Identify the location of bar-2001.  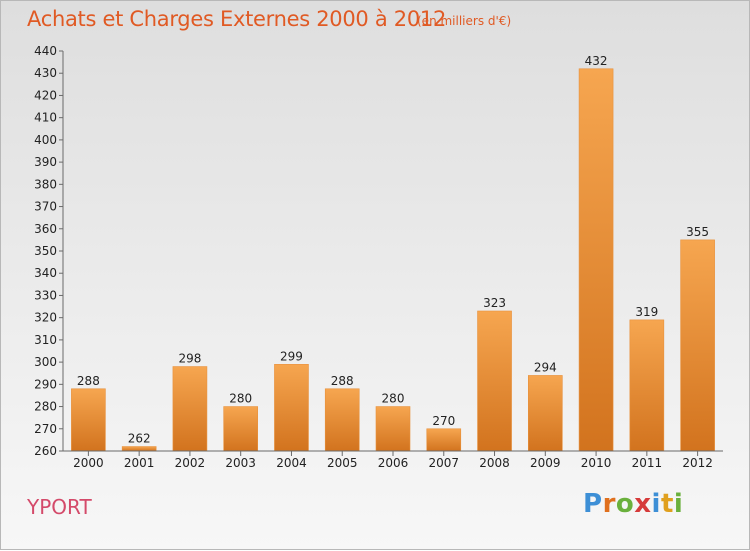
(139, 449).